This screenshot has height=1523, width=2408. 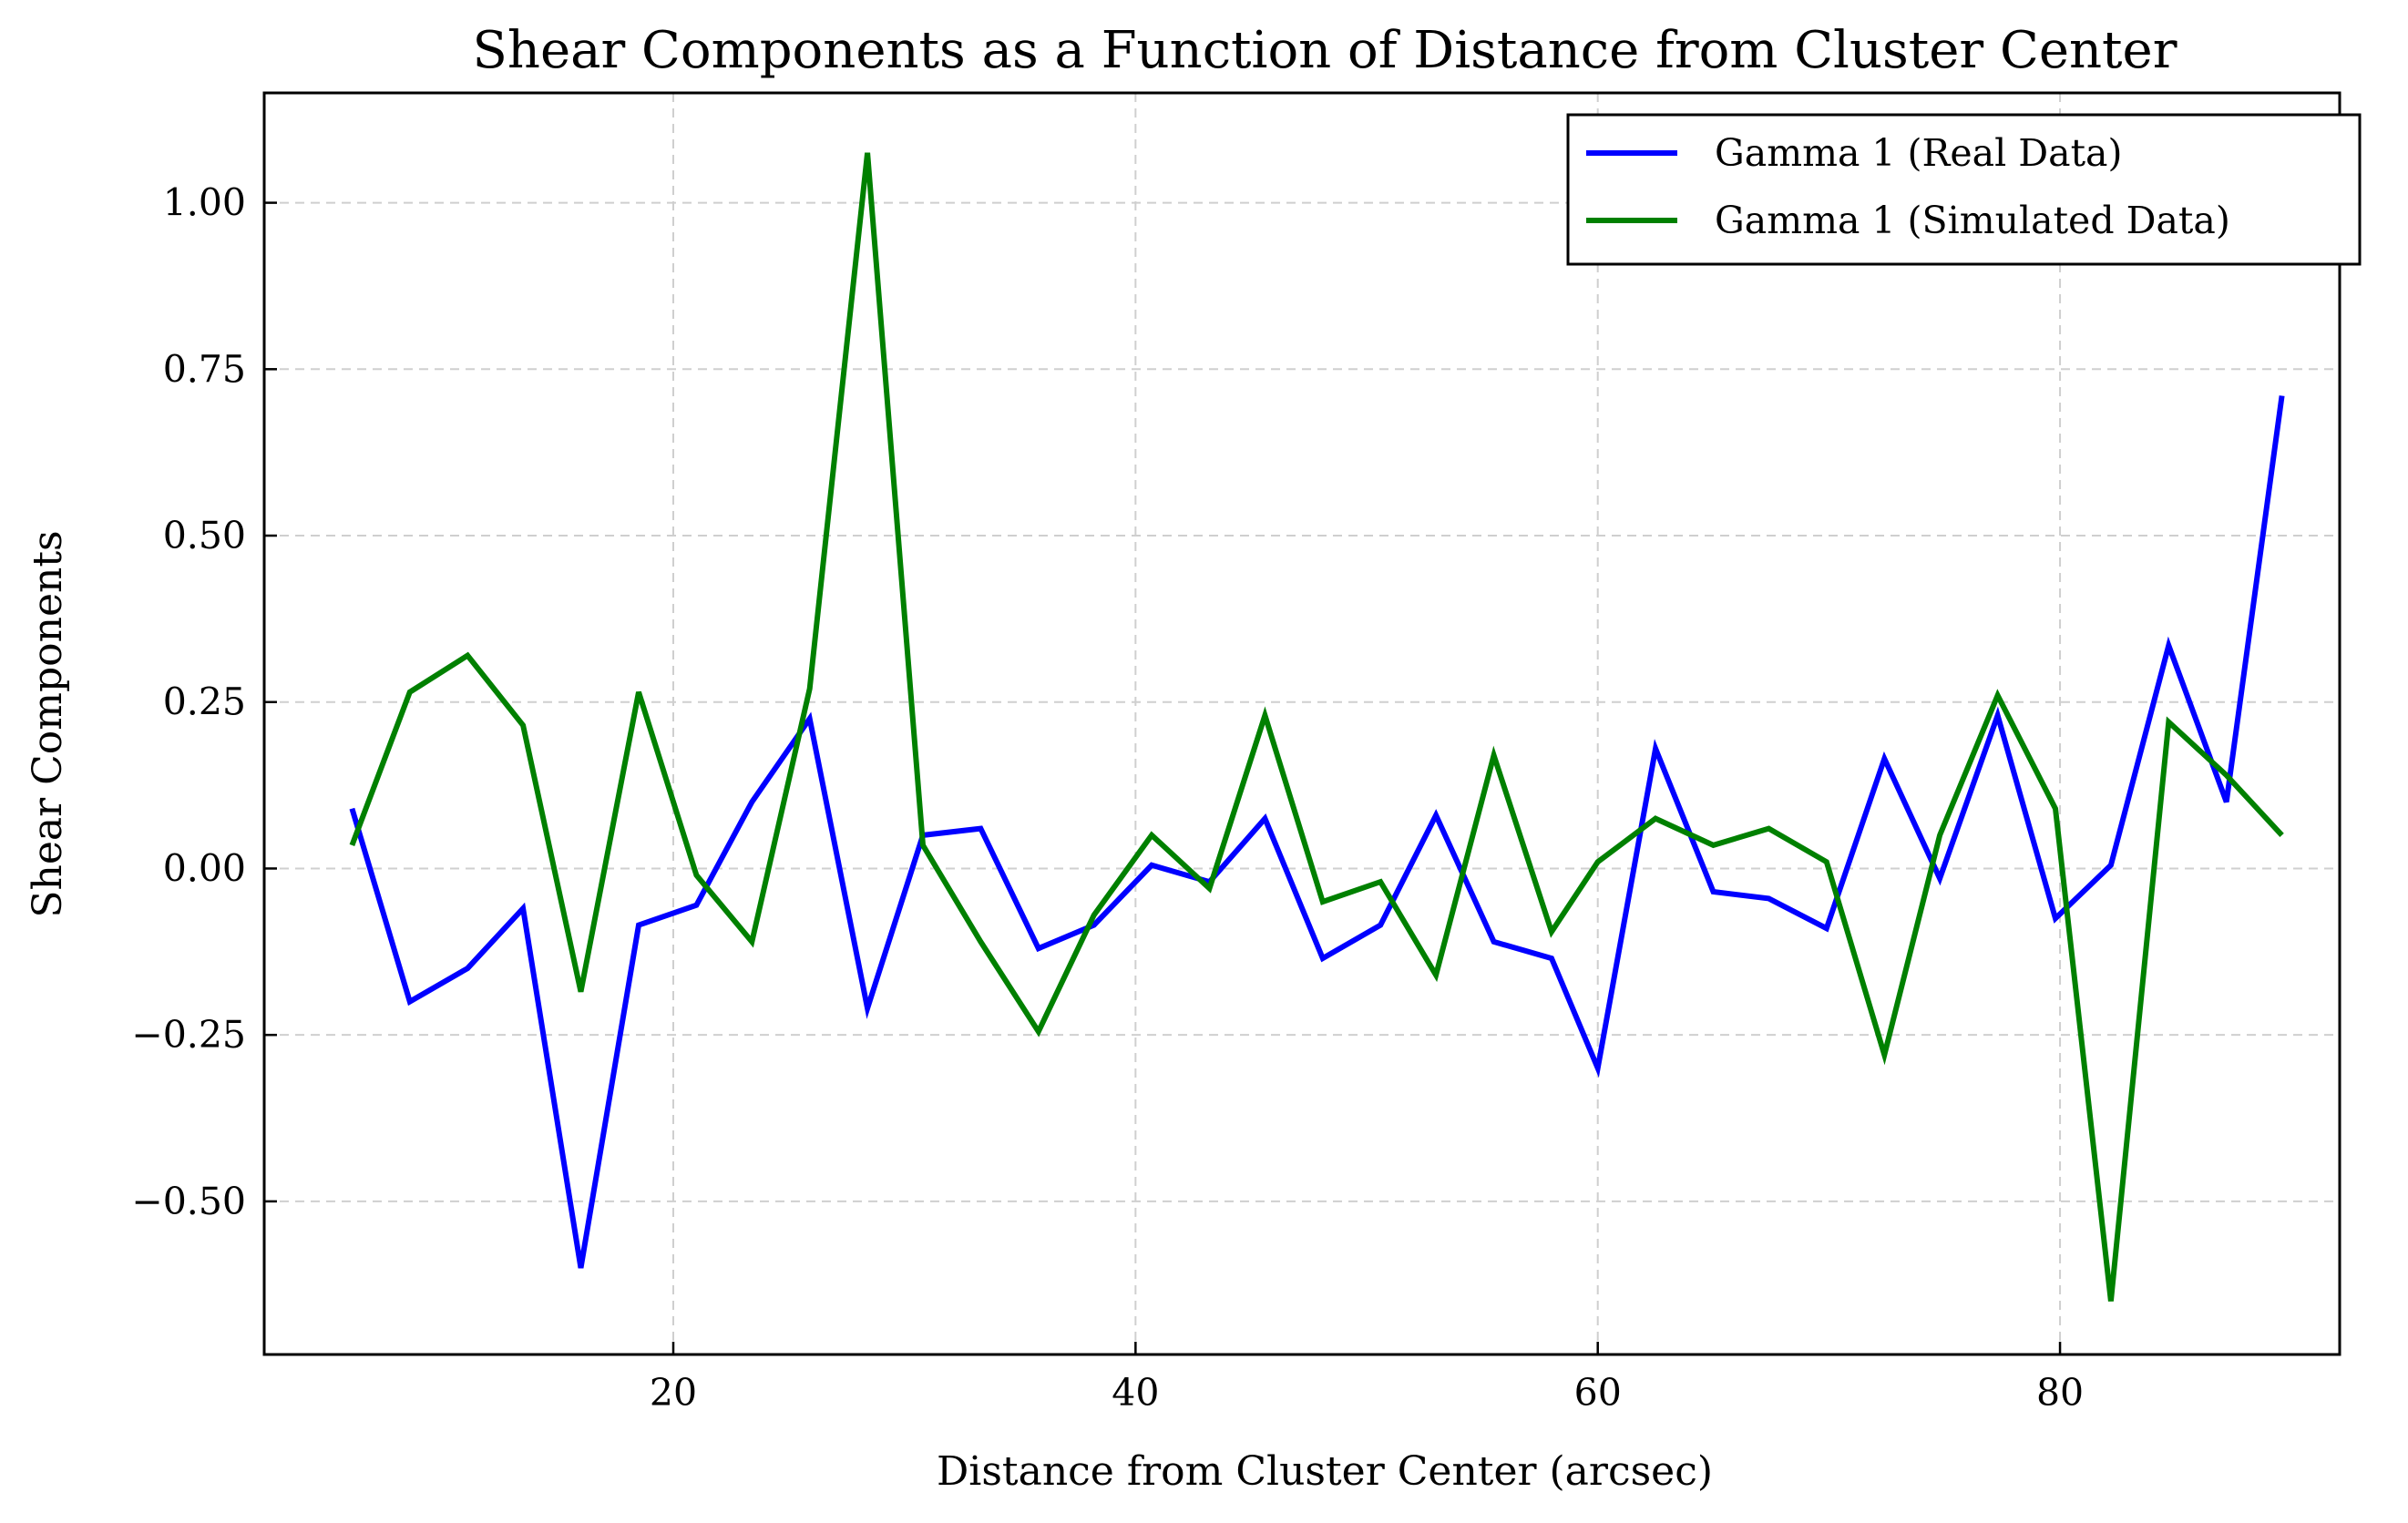 I want to click on y-tick-label: −0.25, so click(x=189, y=1035).